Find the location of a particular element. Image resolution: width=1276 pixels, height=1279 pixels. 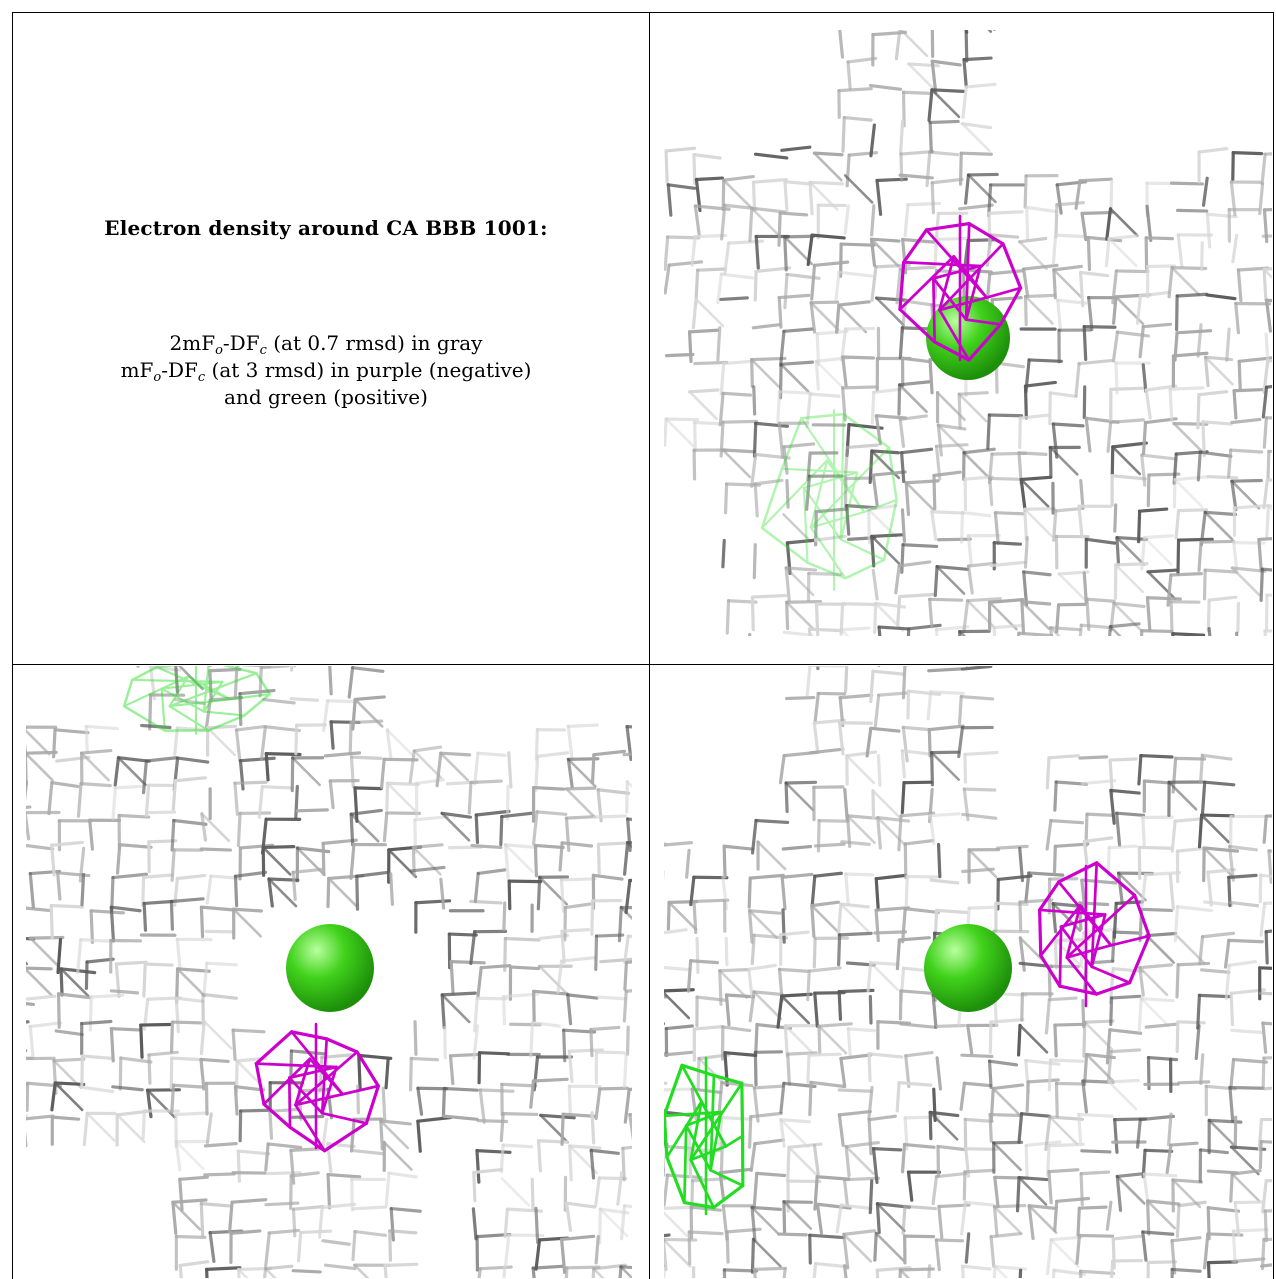

frame-right-border is located at coordinates (1273, 645).